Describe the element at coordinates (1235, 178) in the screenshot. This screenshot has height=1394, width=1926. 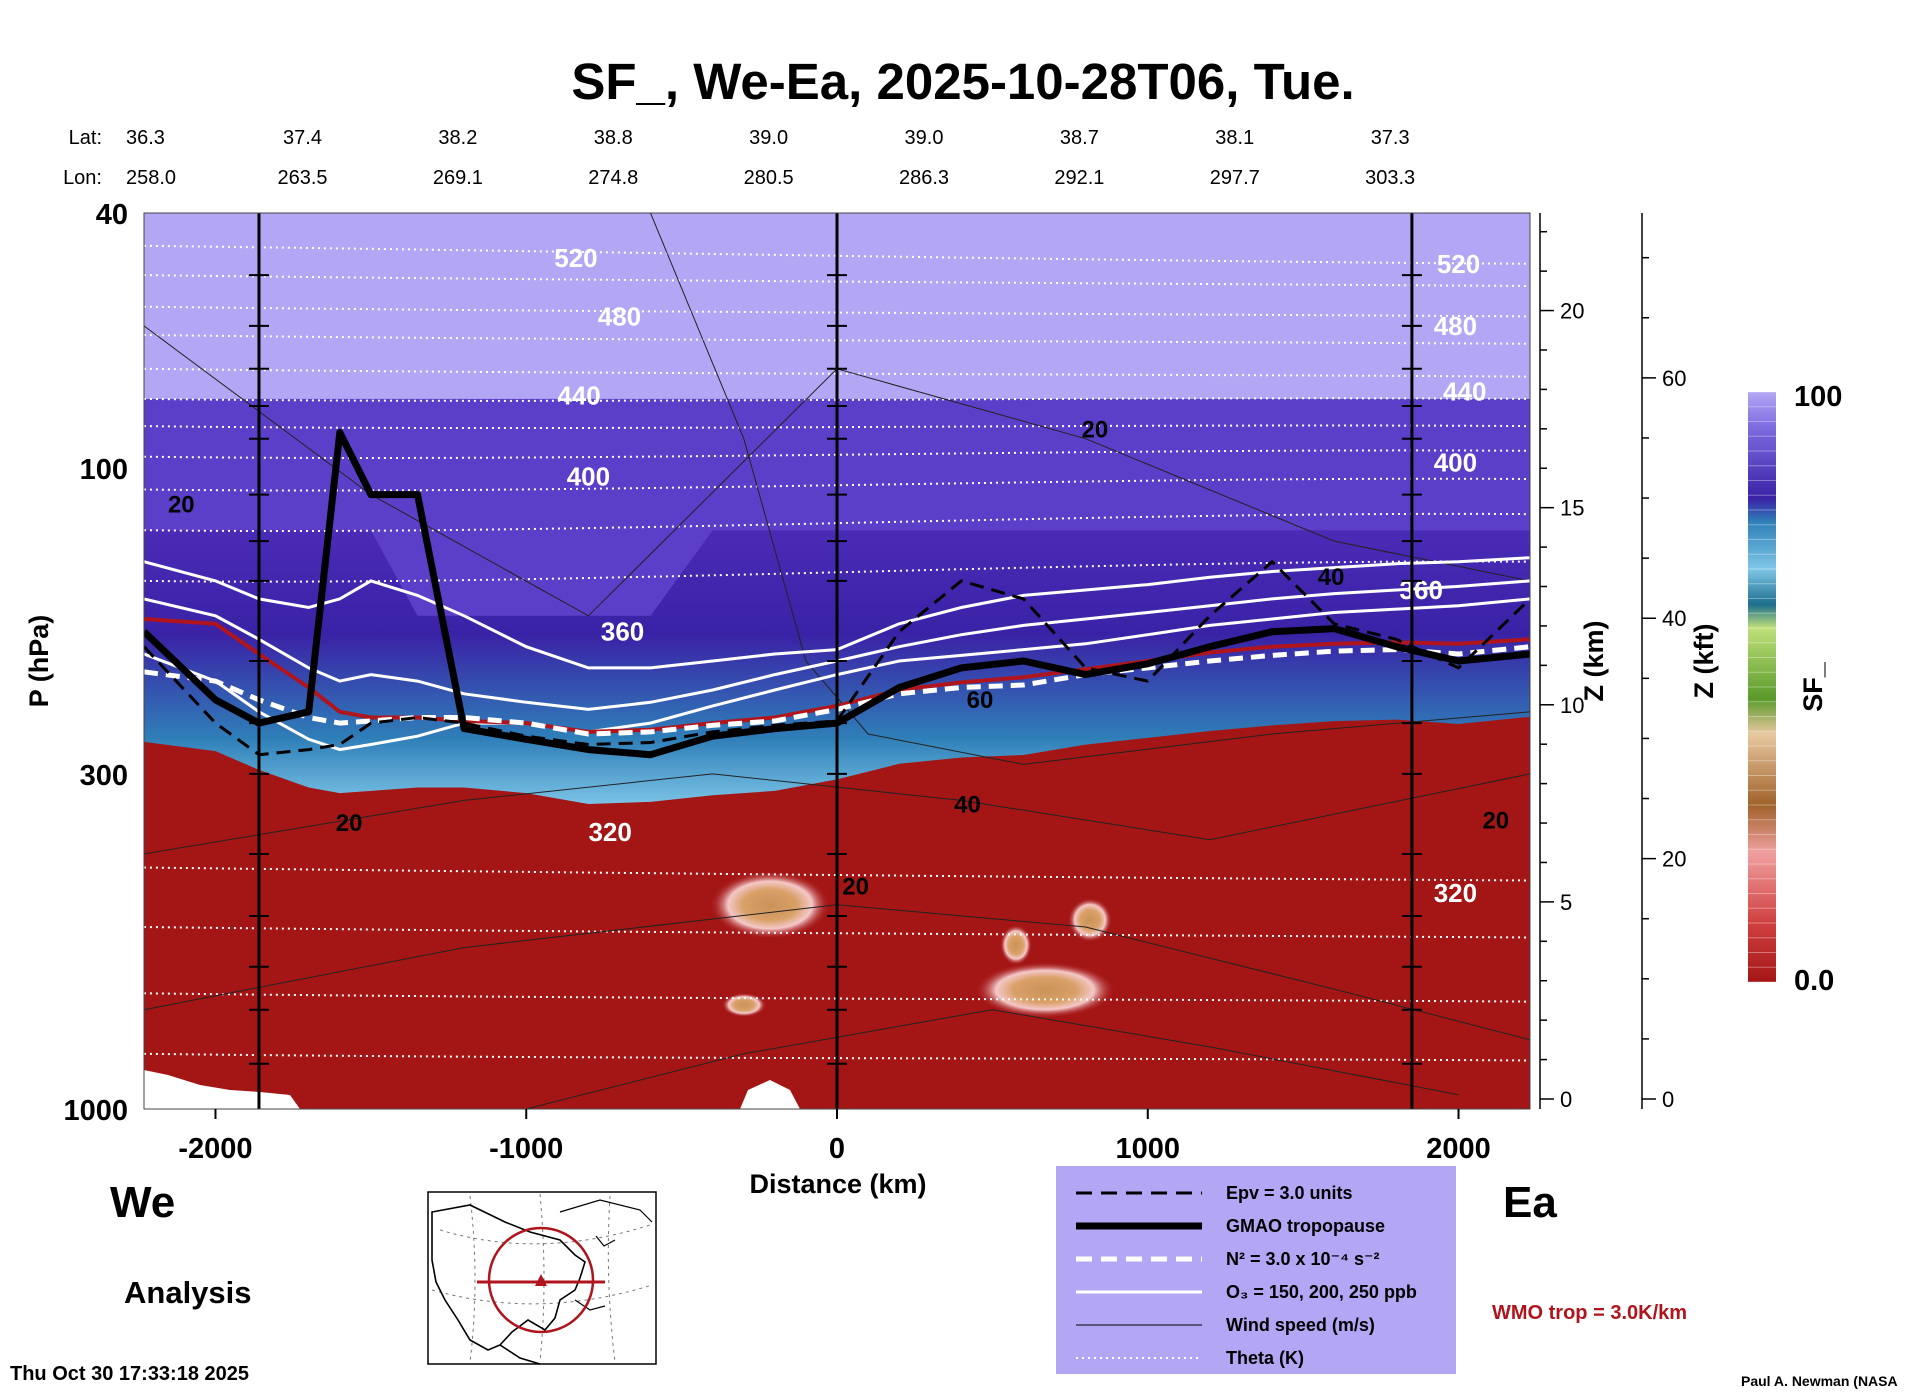
I see `lon-value: 297.7` at that location.